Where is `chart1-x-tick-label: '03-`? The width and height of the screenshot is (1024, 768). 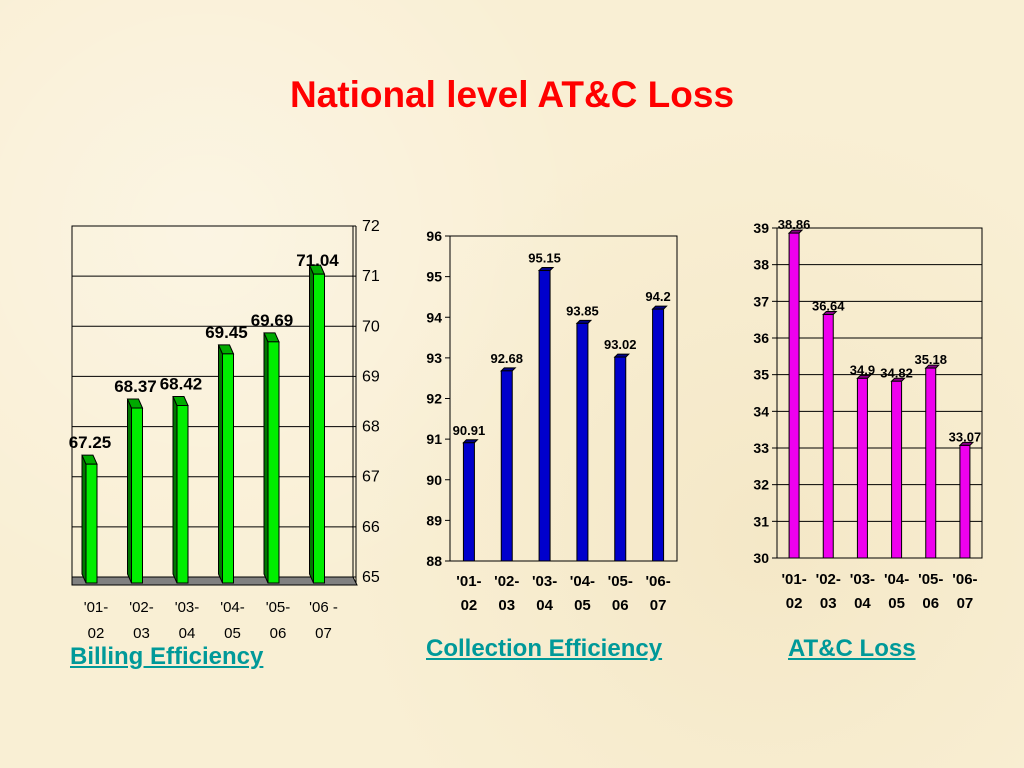 chart1-x-tick-label: '03- is located at coordinates (187, 607).